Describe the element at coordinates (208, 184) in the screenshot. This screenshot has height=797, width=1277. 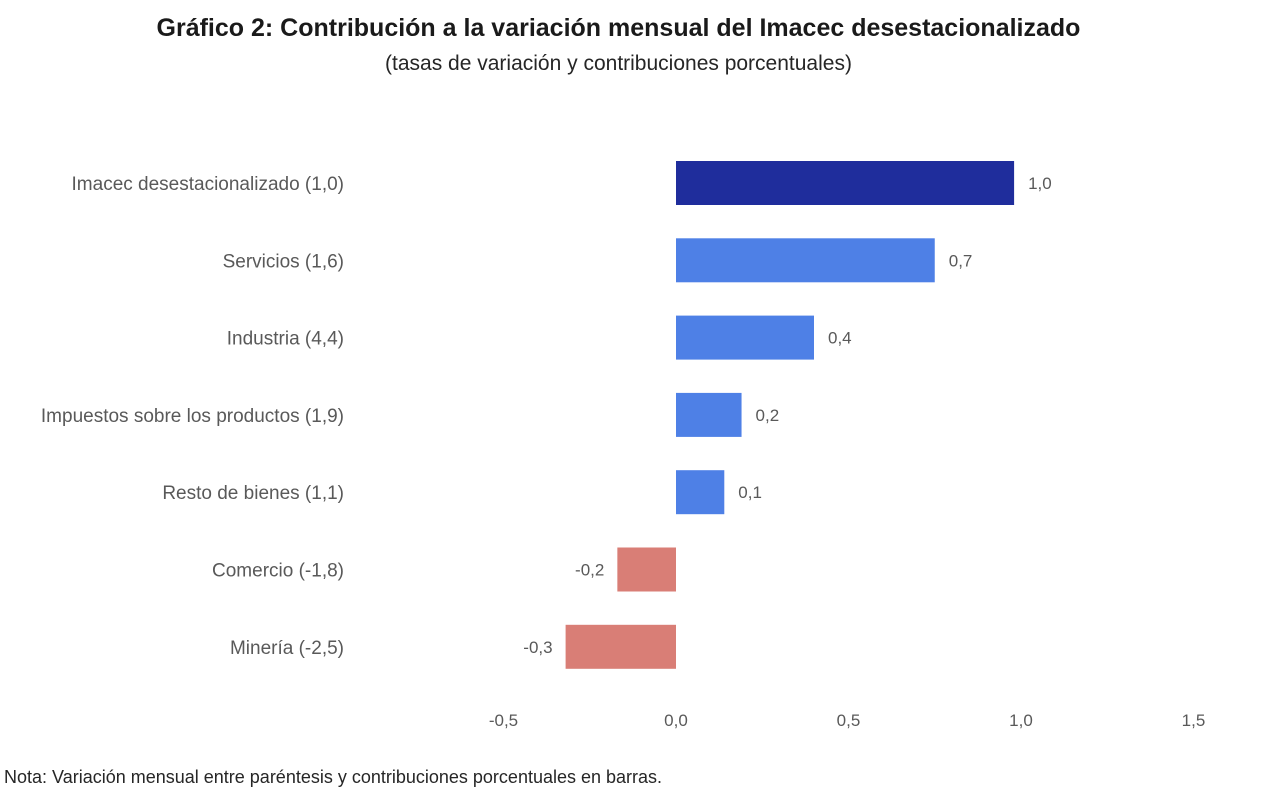
I see `category-label: Imacec desestacionalizado (1,0)` at that location.